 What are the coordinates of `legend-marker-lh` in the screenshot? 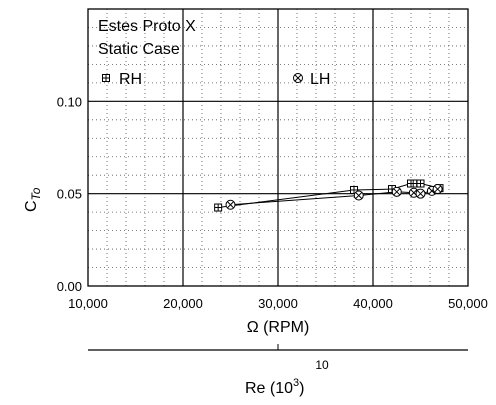 It's located at (298, 78).